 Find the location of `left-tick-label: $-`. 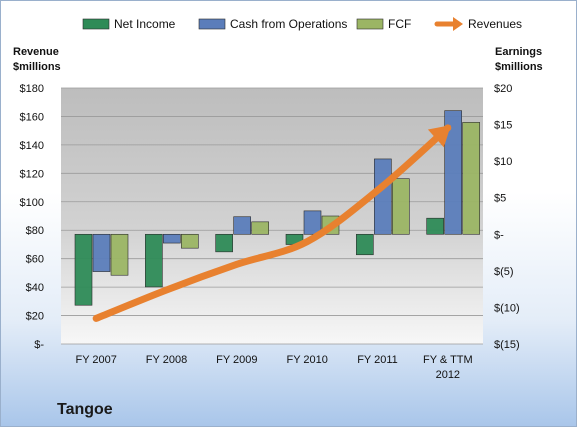

left-tick-label: $- is located at coordinates (39, 345).